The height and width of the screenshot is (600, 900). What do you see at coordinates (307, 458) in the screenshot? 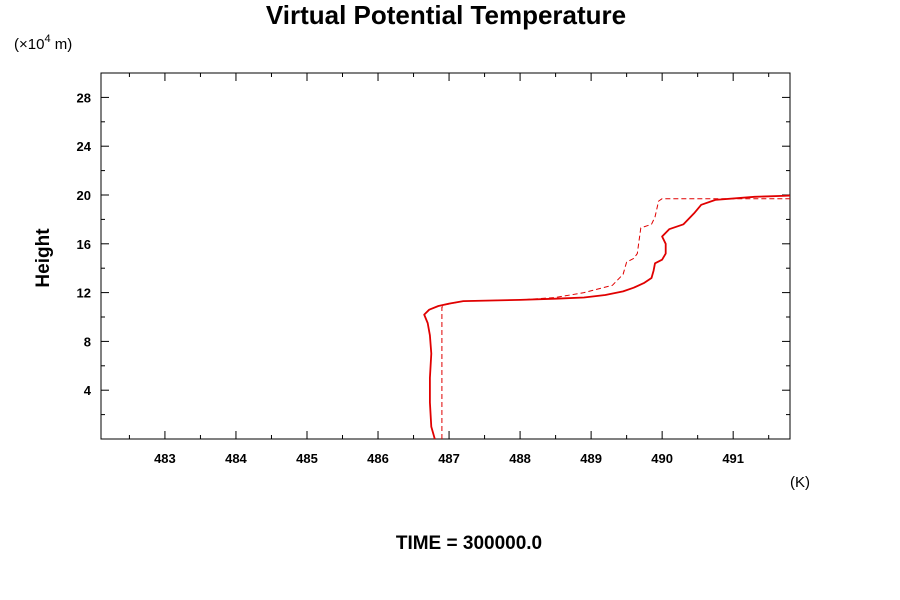
I see `x-tick-label: 485` at bounding box center [307, 458].